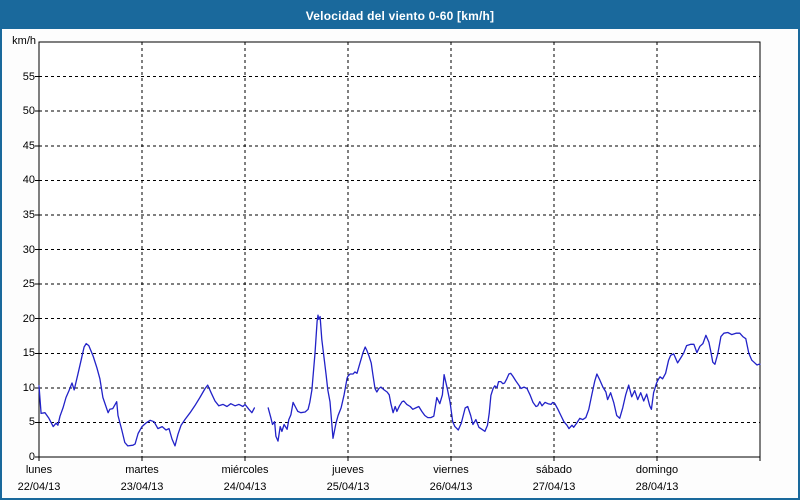 The width and height of the screenshot is (800, 500). I want to click on y-tick-label: 20, so click(28, 318).